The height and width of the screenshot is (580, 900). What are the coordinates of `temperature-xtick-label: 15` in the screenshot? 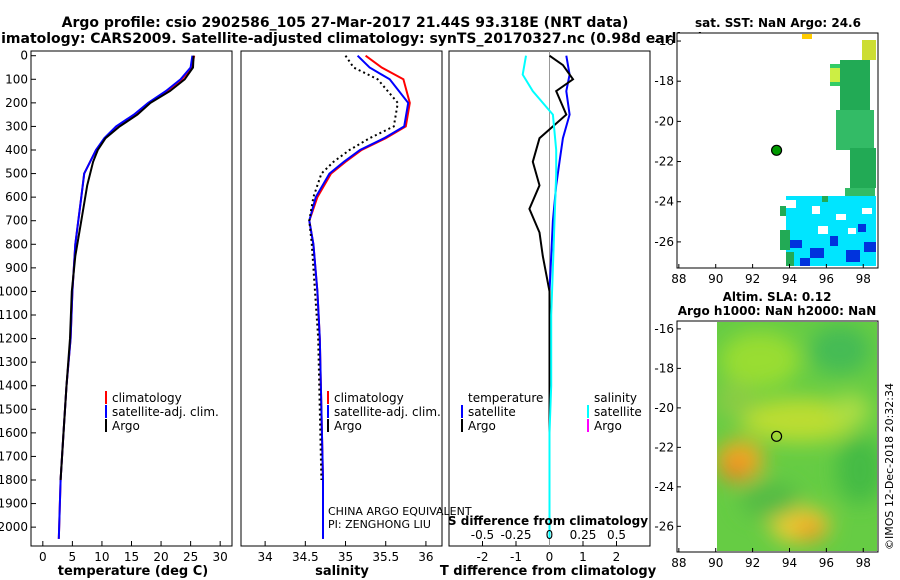 It's located at (131, 557).